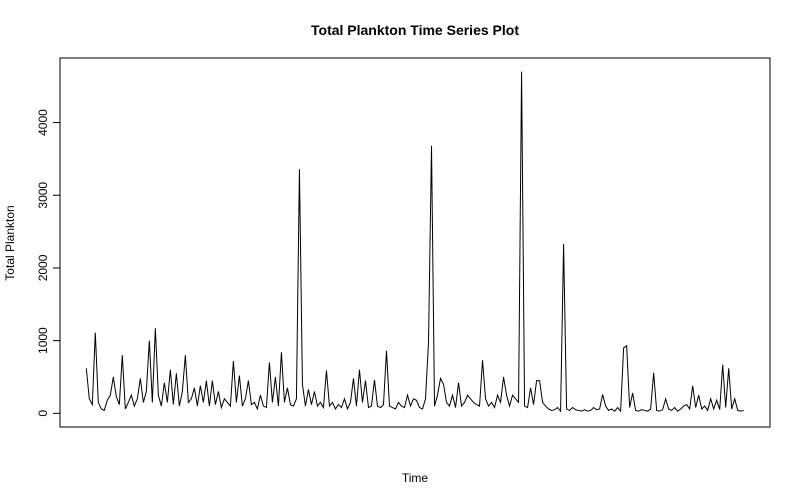 The width and height of the screenshot is (800, 500). I want to click on y-tick-label: 1000, so click(43, 340).